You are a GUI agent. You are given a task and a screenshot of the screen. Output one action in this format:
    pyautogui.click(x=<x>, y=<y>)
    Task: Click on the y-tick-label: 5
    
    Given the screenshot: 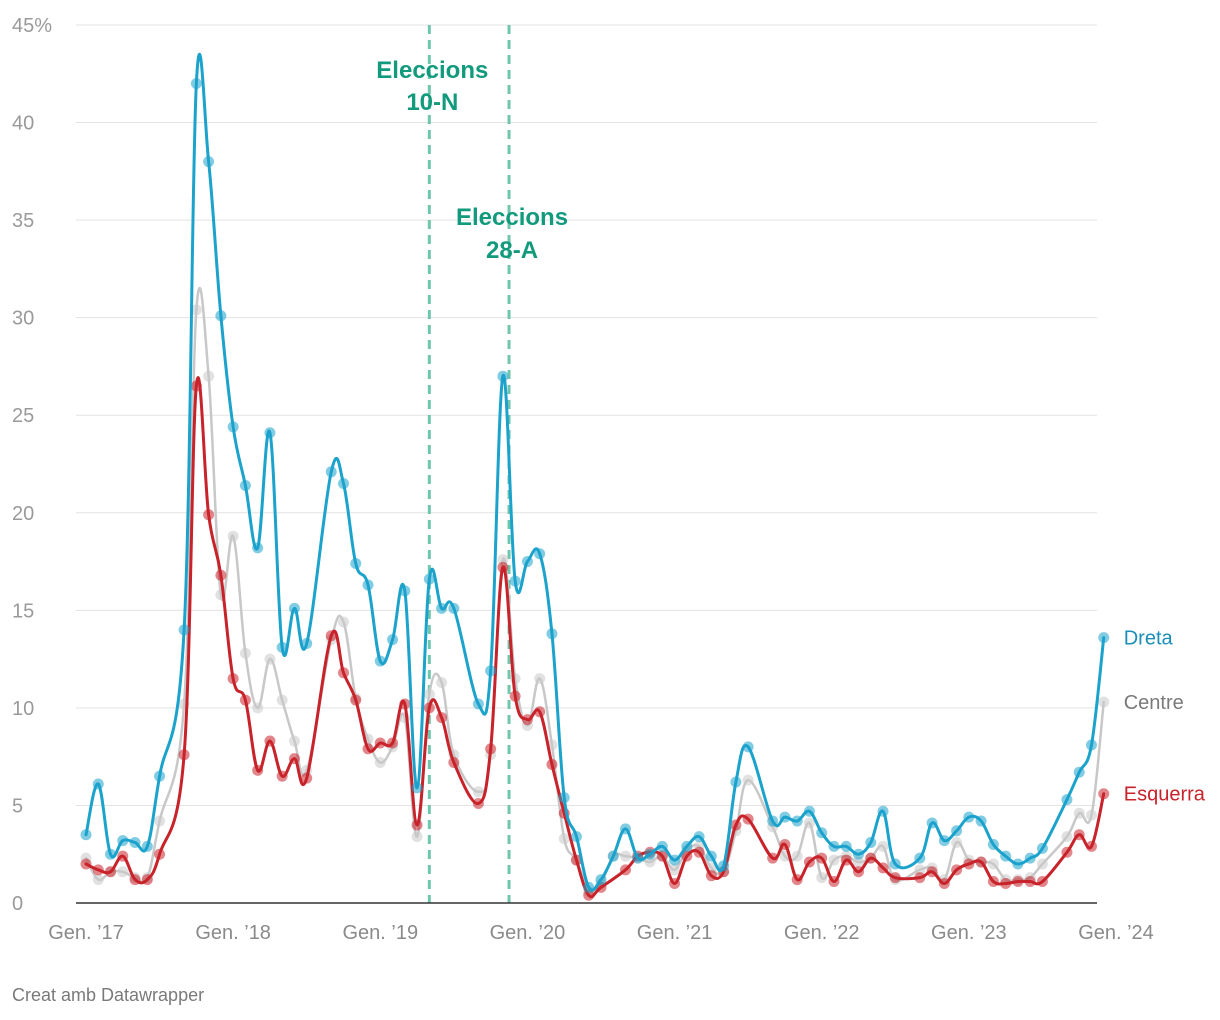 What is the action you would take?
    pyautogui.click(x=17, y=806)
    